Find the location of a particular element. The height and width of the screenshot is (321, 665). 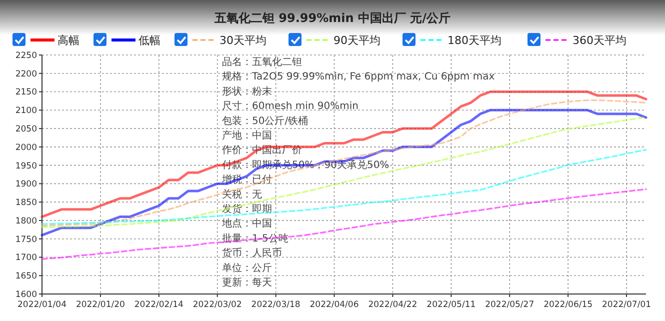

annotation: 关税：无 is located at coordinates (242, 194).